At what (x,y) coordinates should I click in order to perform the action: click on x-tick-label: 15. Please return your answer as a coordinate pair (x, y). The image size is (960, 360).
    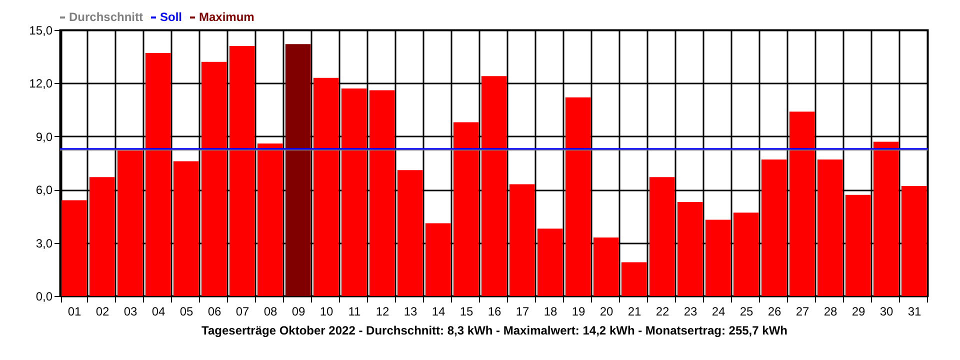
    Looking at the image, I should click on (467, 311).